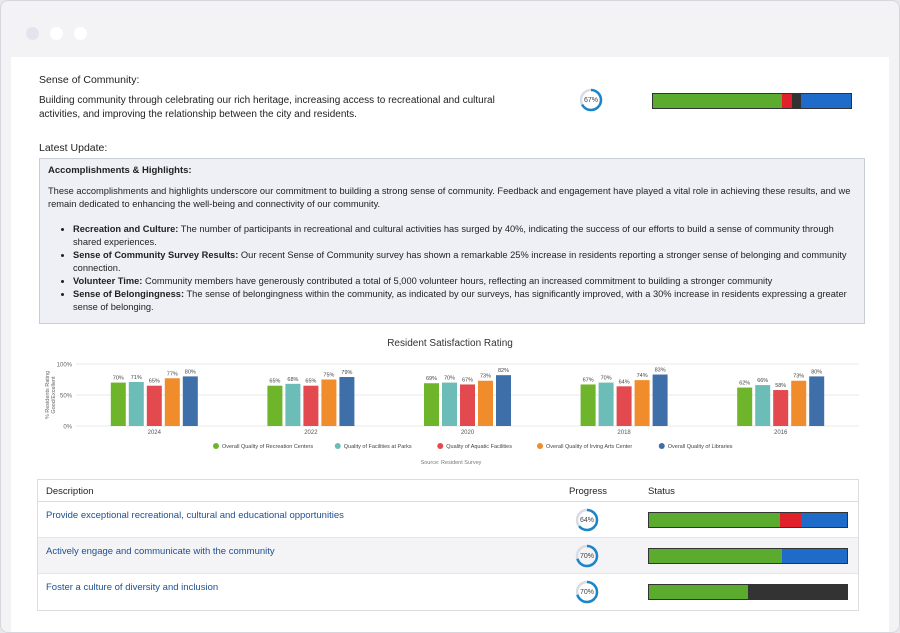  I want to click on bar-value-label: 69%, so click(431, 379).